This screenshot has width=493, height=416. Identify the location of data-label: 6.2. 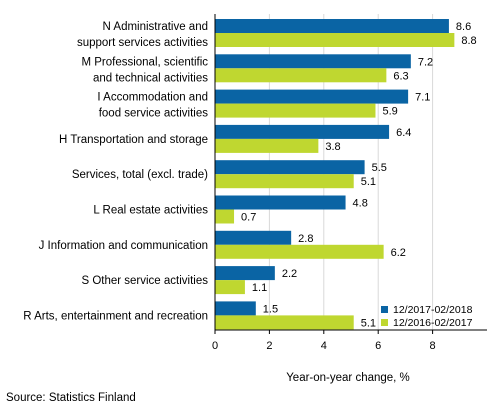
(398, 253).